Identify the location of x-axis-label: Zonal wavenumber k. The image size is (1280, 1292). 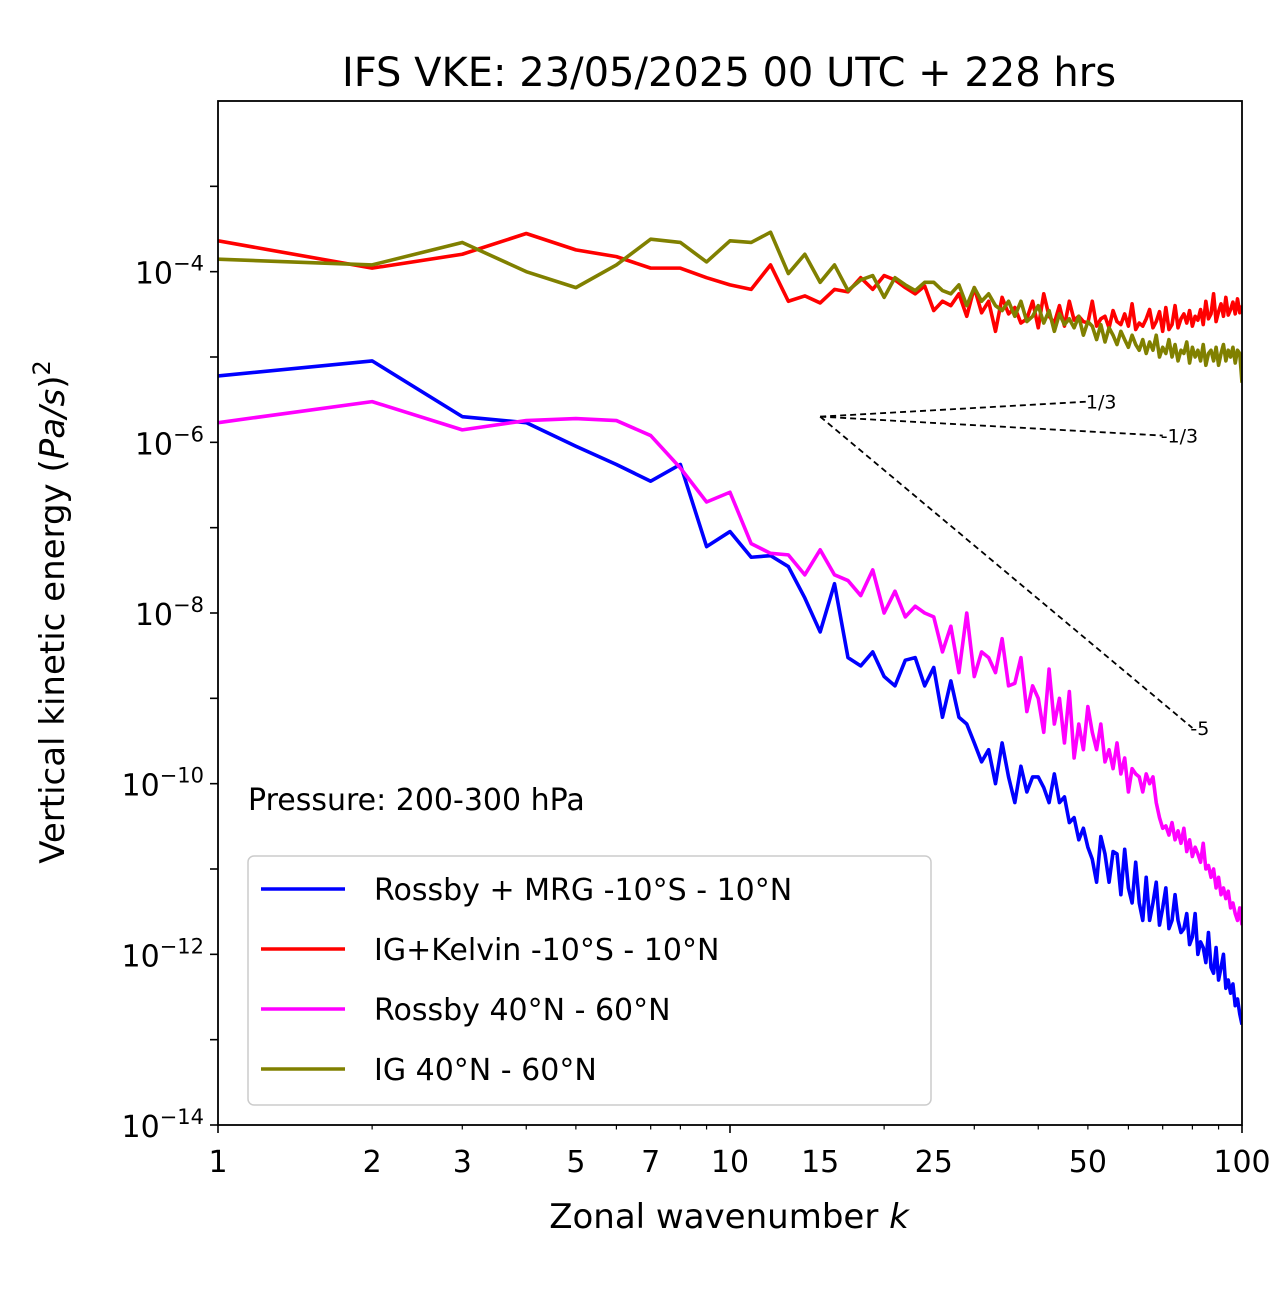
(729, 1217).